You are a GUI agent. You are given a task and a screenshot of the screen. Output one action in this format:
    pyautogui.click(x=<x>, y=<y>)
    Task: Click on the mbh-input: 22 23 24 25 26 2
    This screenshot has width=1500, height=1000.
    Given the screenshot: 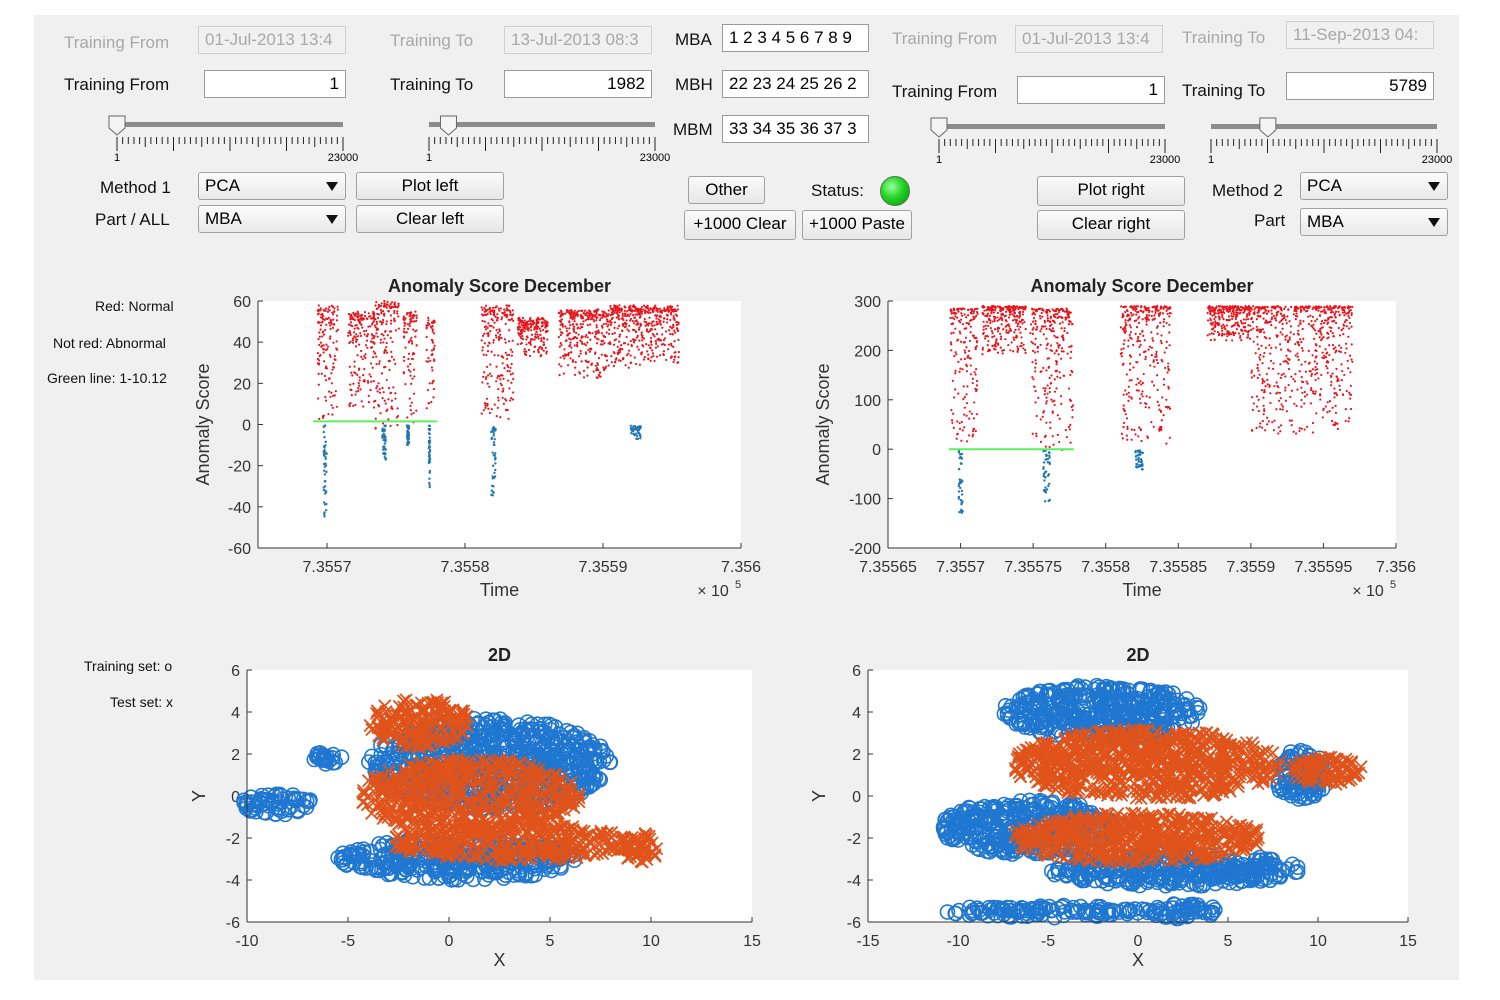 What is the action you would take?
    pyautogui.click(x=795, y=84)
    